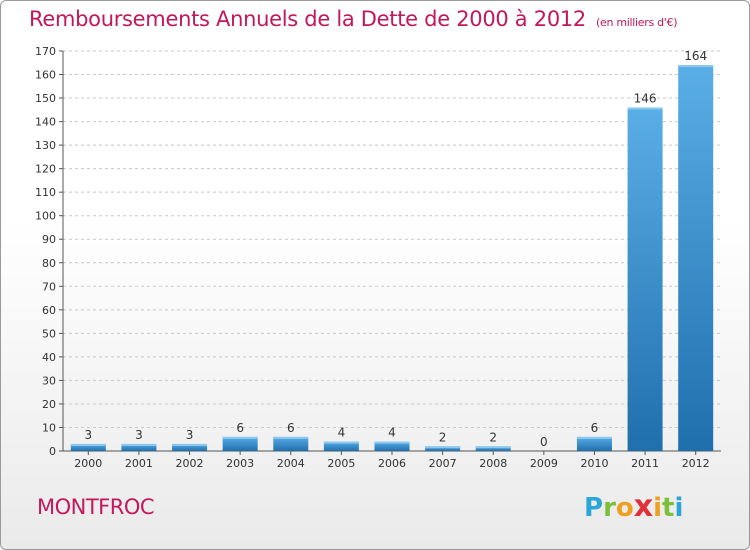 This screenshot has width=750, height=550. Describe the element at coordinates (45, 98) in the screenshot. I see `y-tick-label: 150` at that location.